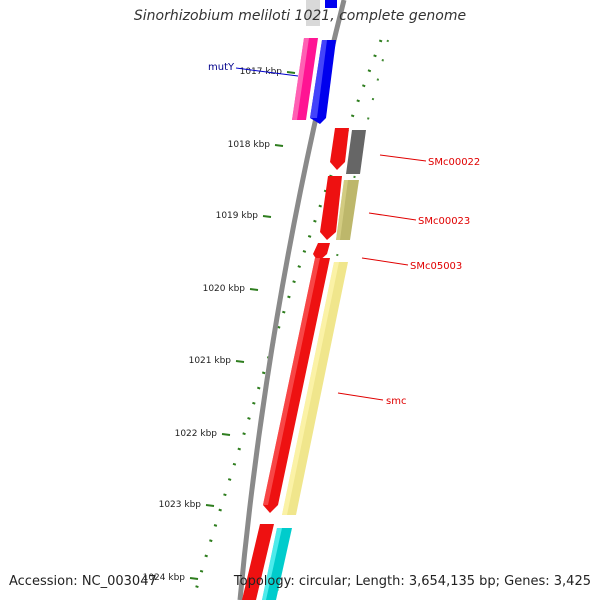 The image size is (600, 600). I want to click on smc-arrow-highlight, so click(291, 381).